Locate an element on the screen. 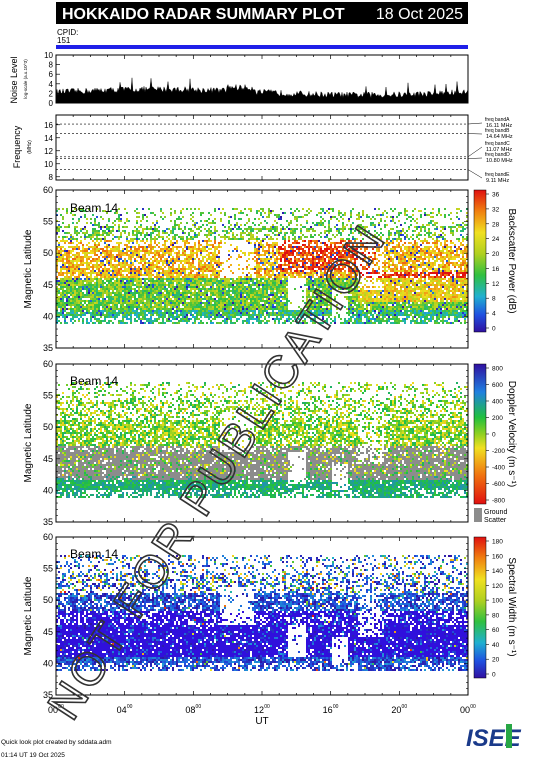 The height and width of the screenshot is (761, 536). colorbar-tick-label: 60 is located at coordinates (496, 630).